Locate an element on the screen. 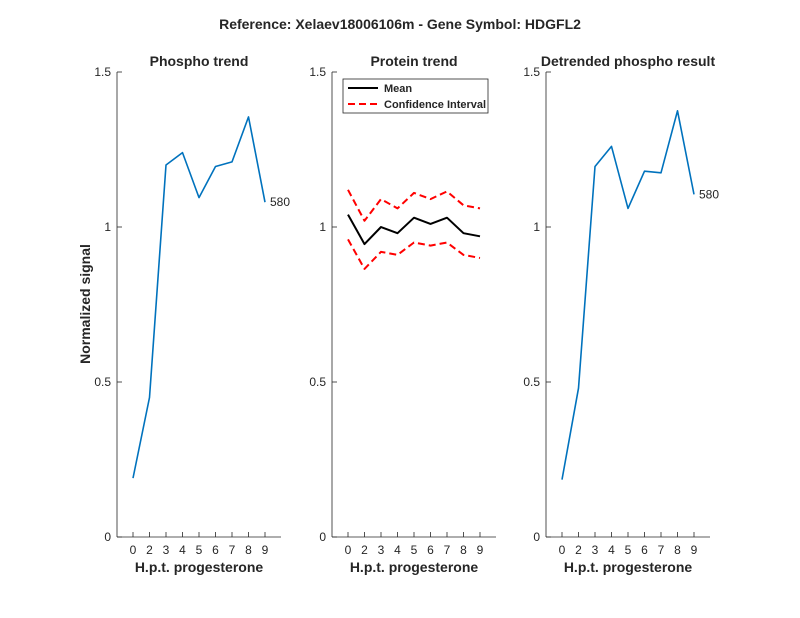  series-line-confidence-interval is located at coordinates (414, 205).